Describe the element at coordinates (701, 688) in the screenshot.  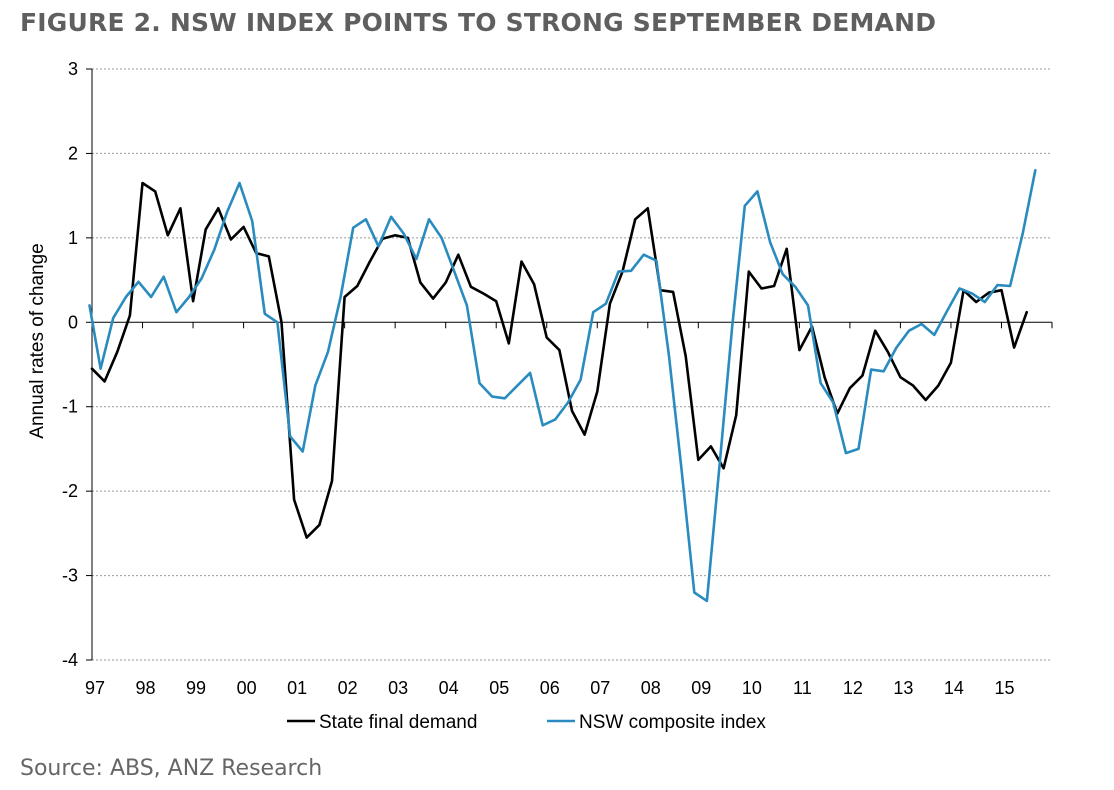
I see `x-tick-label: 09` at that location.